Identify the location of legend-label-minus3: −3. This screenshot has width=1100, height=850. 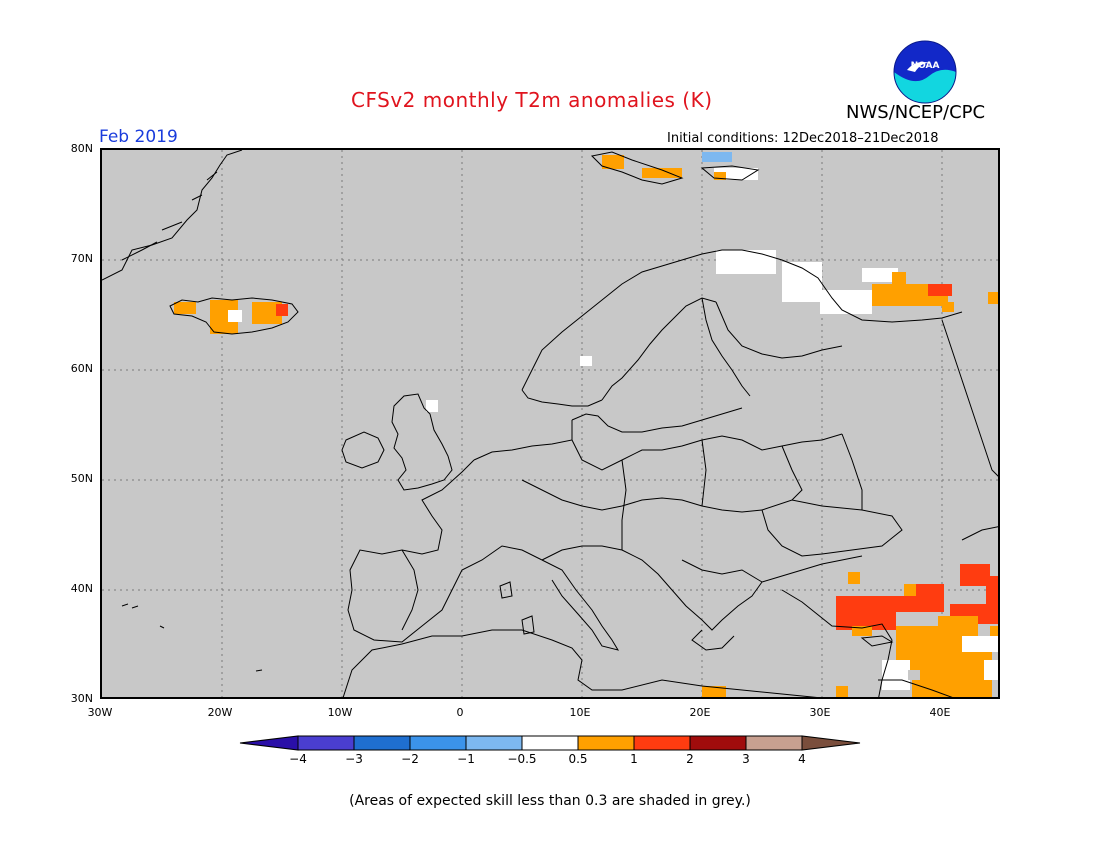
(354, 759).